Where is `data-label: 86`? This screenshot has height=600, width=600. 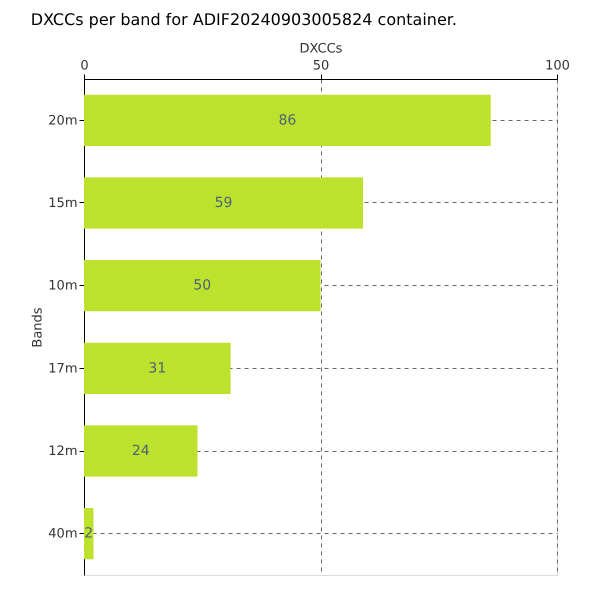
data-label: 86 is located at coordinates (287, 120).